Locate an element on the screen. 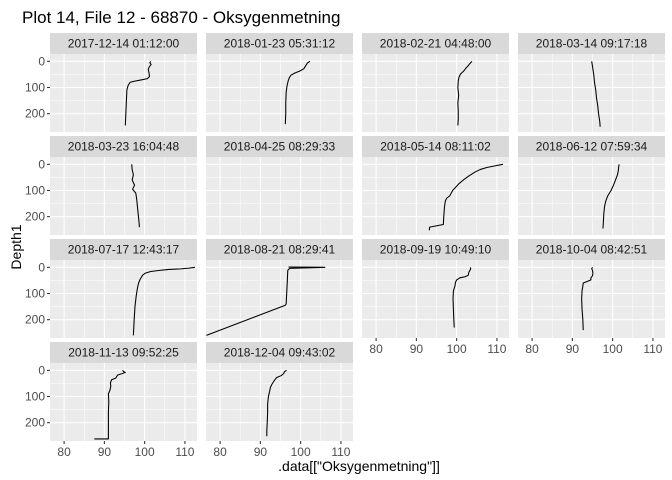 Image resolution: width=672 pixels, height=480 pixels. facet-label: 2018-03-23 16:04:48 is located at coordinates (124, 147).